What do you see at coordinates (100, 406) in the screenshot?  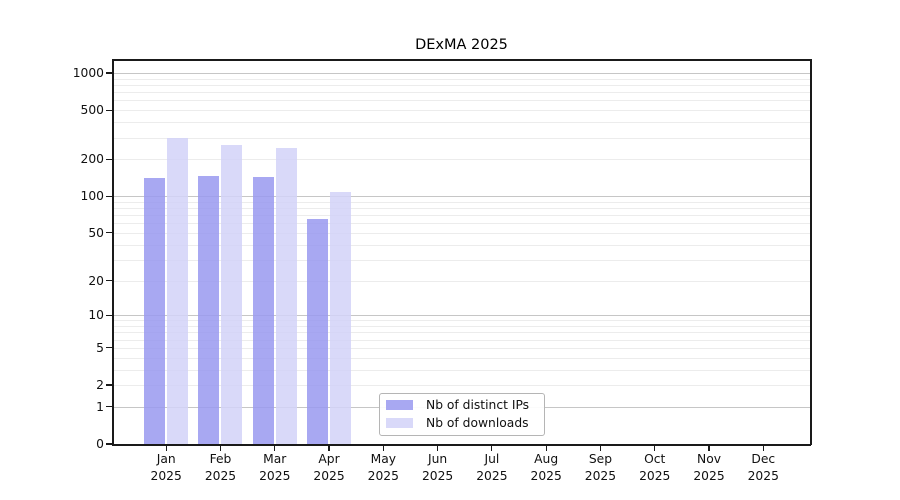 I see `y-tick-label: 1` at bounding box center [100, 406].